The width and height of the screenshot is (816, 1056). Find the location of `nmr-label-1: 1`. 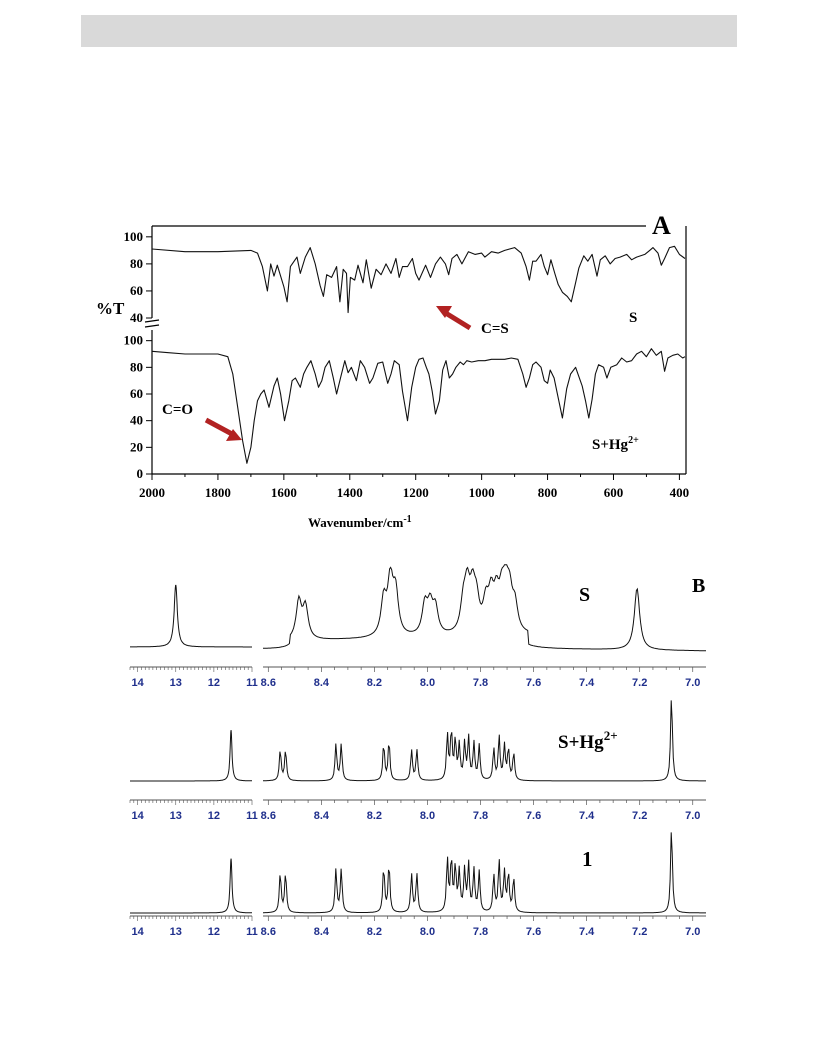

nmr-label-1: 1 is located at coordinates (587, 859).